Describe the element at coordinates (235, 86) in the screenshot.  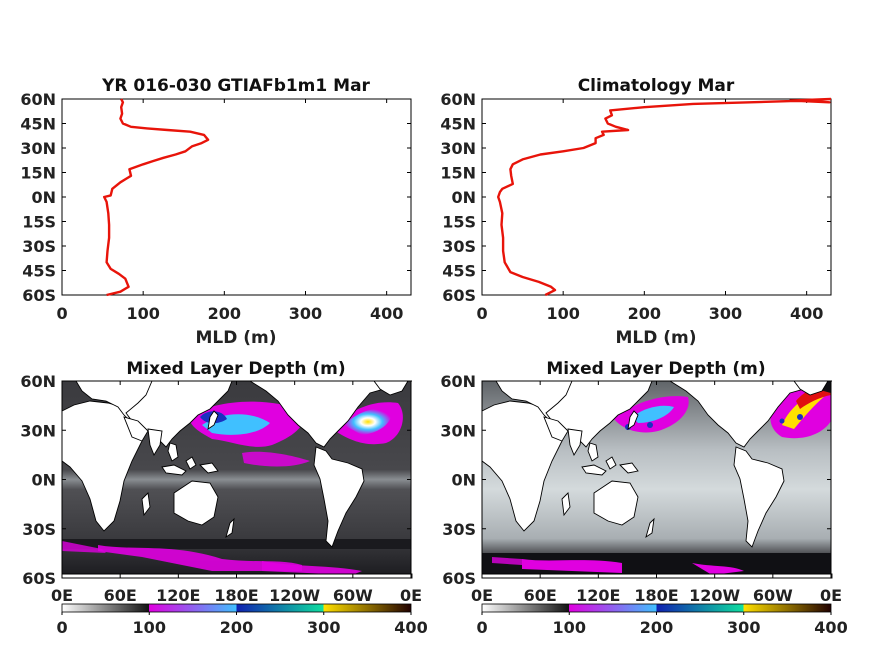
I see `chart-title: YR 016-030 GTIAFb1m1 Mar` at that location.